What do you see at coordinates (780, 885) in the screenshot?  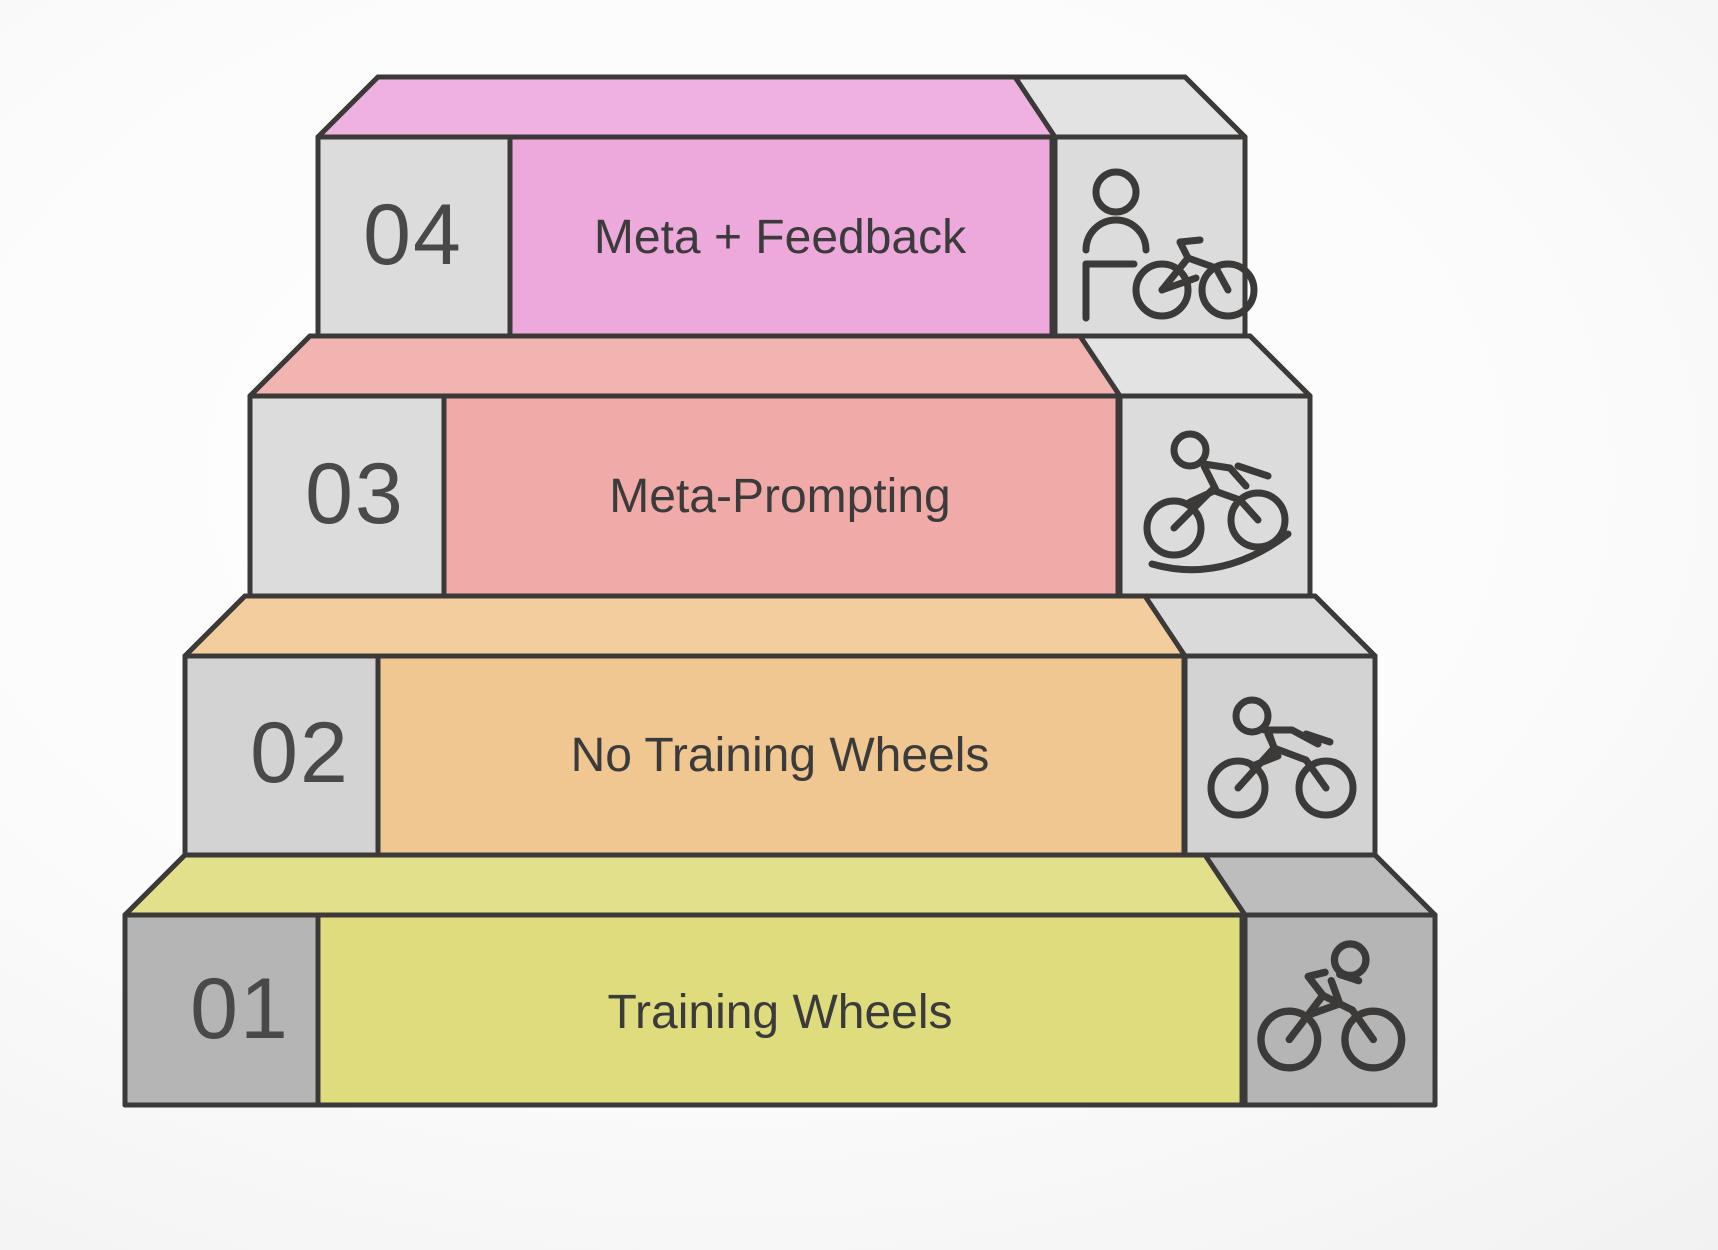 I see `level-01-center-top-face` at bounding box center [780, 885].